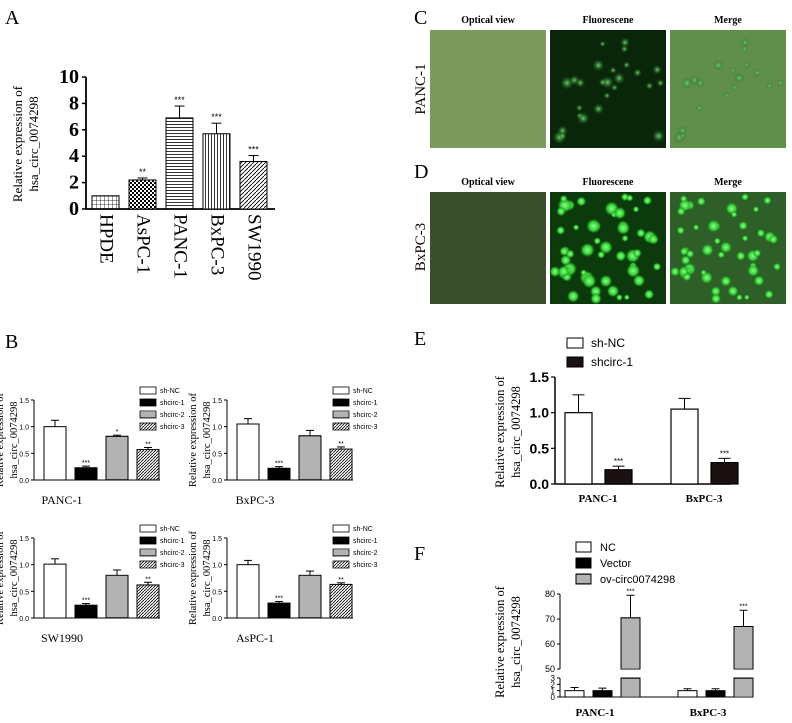 The height and width of the screenshot is (723, 792). What do you see at coordinates (255, 638) in the screenshot?
I see `chart-title: AsPC-1` at bounding box center [255, 638].